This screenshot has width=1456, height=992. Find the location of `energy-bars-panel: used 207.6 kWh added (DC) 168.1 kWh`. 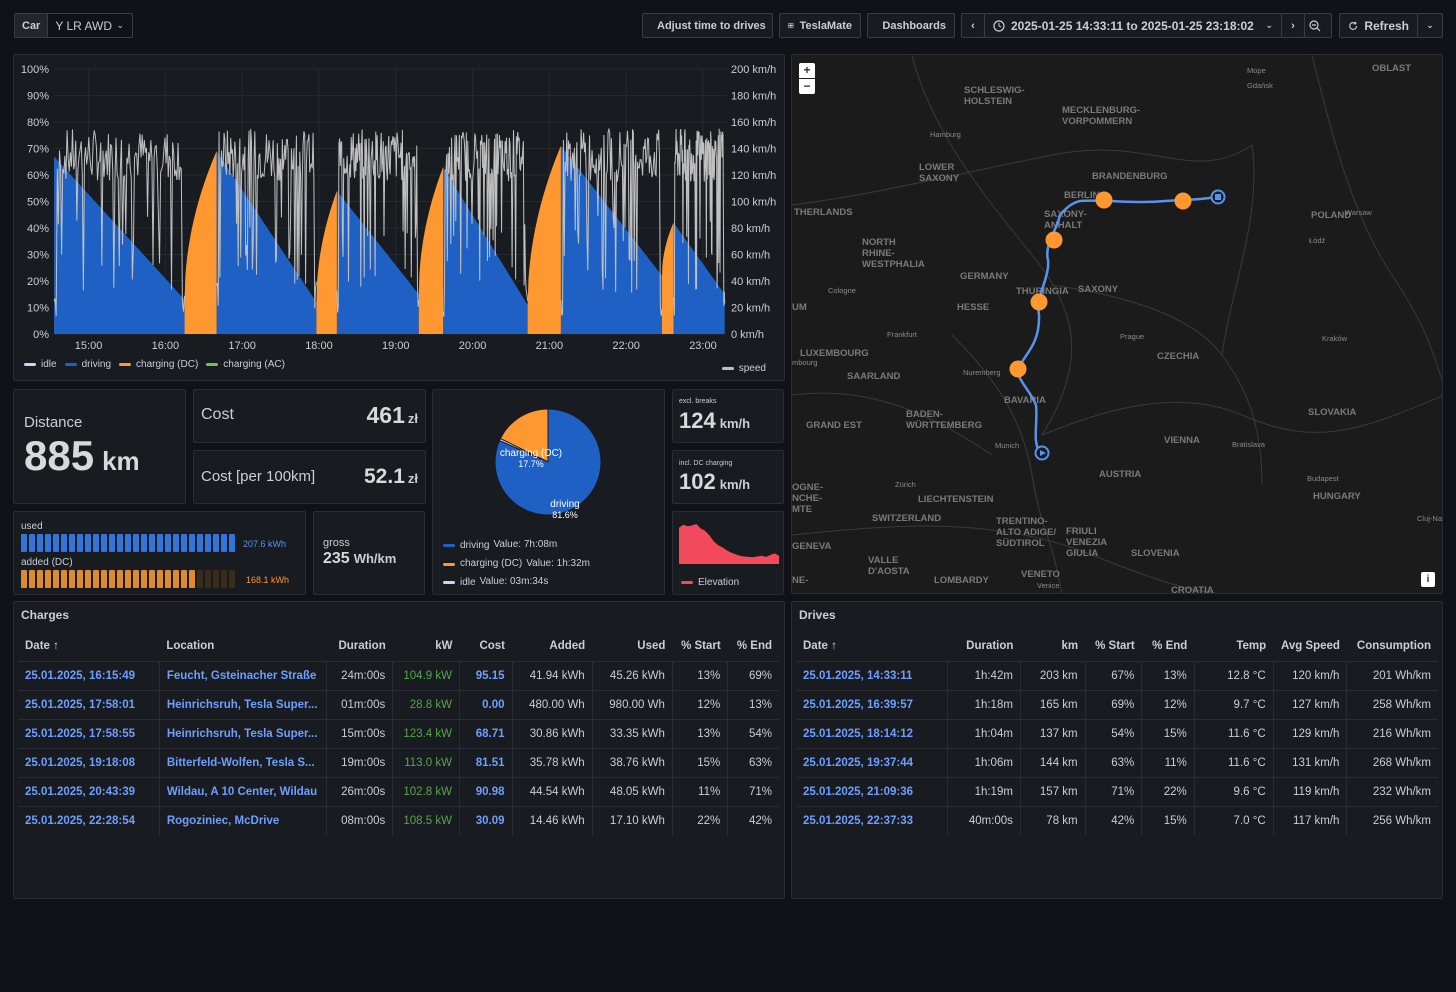

energy-bars-panel: used 207.6 kWh added (DC) 168.1 kWh is located at coordinates (159, 553).